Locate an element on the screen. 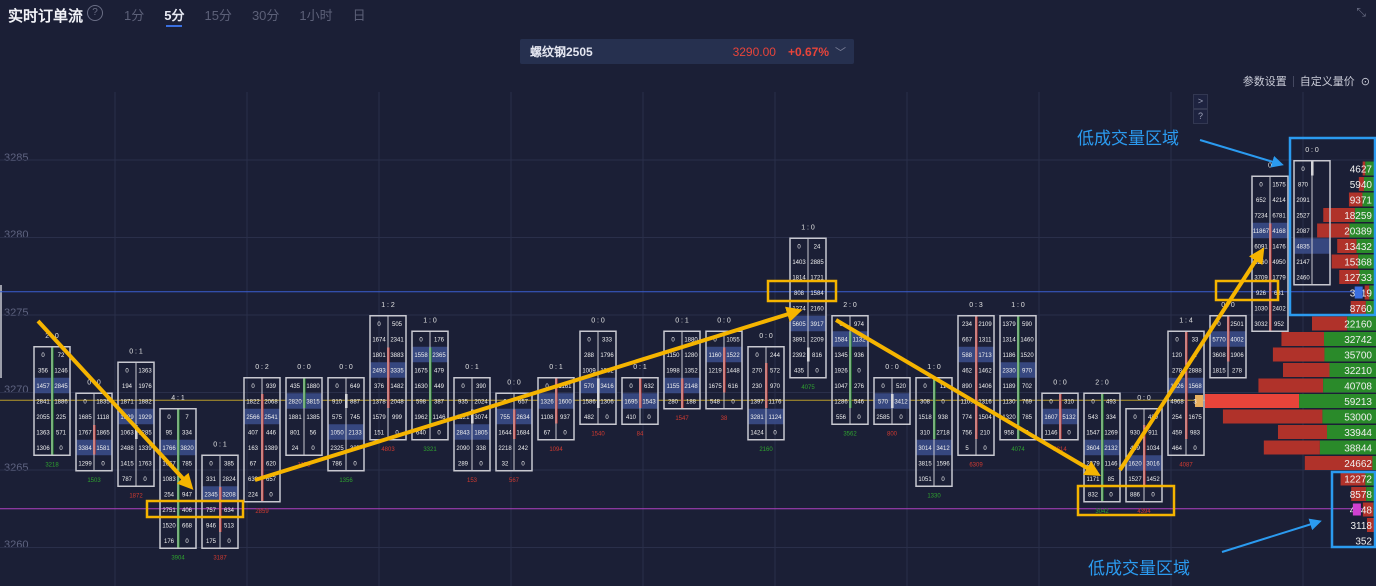  profile-volume-value: 352 is located at coordinates (1363, 542).